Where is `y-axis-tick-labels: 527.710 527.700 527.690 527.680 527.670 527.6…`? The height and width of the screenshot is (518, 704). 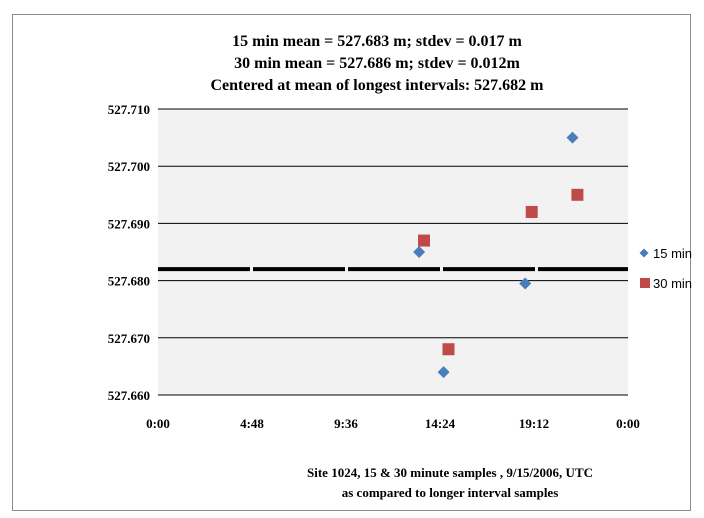 y-axis-tick-labels: 527.710 527.700 527.690 527.680 527.670 527.6… is located at coordinates (129, 252).